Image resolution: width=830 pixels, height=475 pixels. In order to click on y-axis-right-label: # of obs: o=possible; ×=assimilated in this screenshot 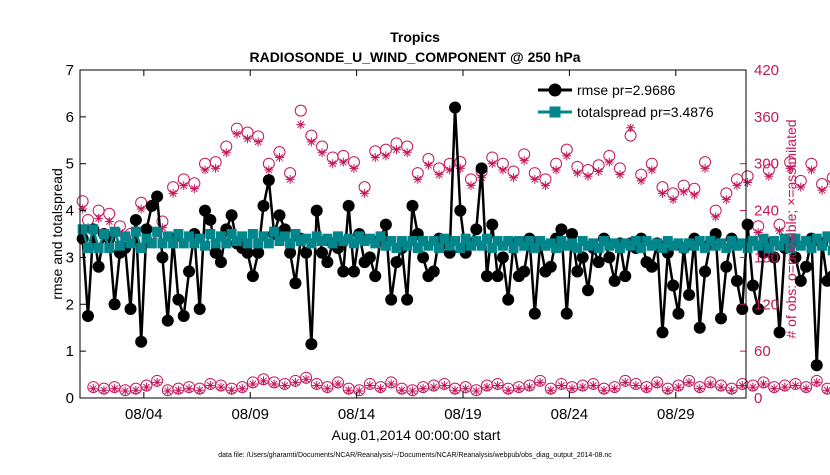, I will do `click(791, 228)`.